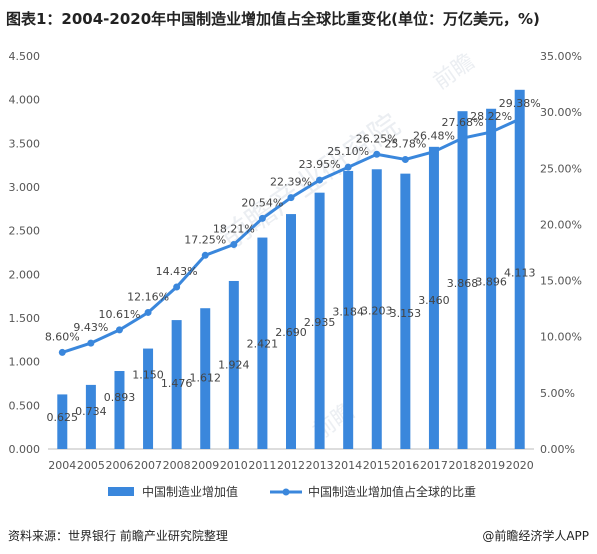 Image resolution: width=597 pixels, height=554 pixels. What do you see at coordinates (91, 411) in the screenshot?
I see `bar-data-label: 0.734` at bounding box center [91, 411].